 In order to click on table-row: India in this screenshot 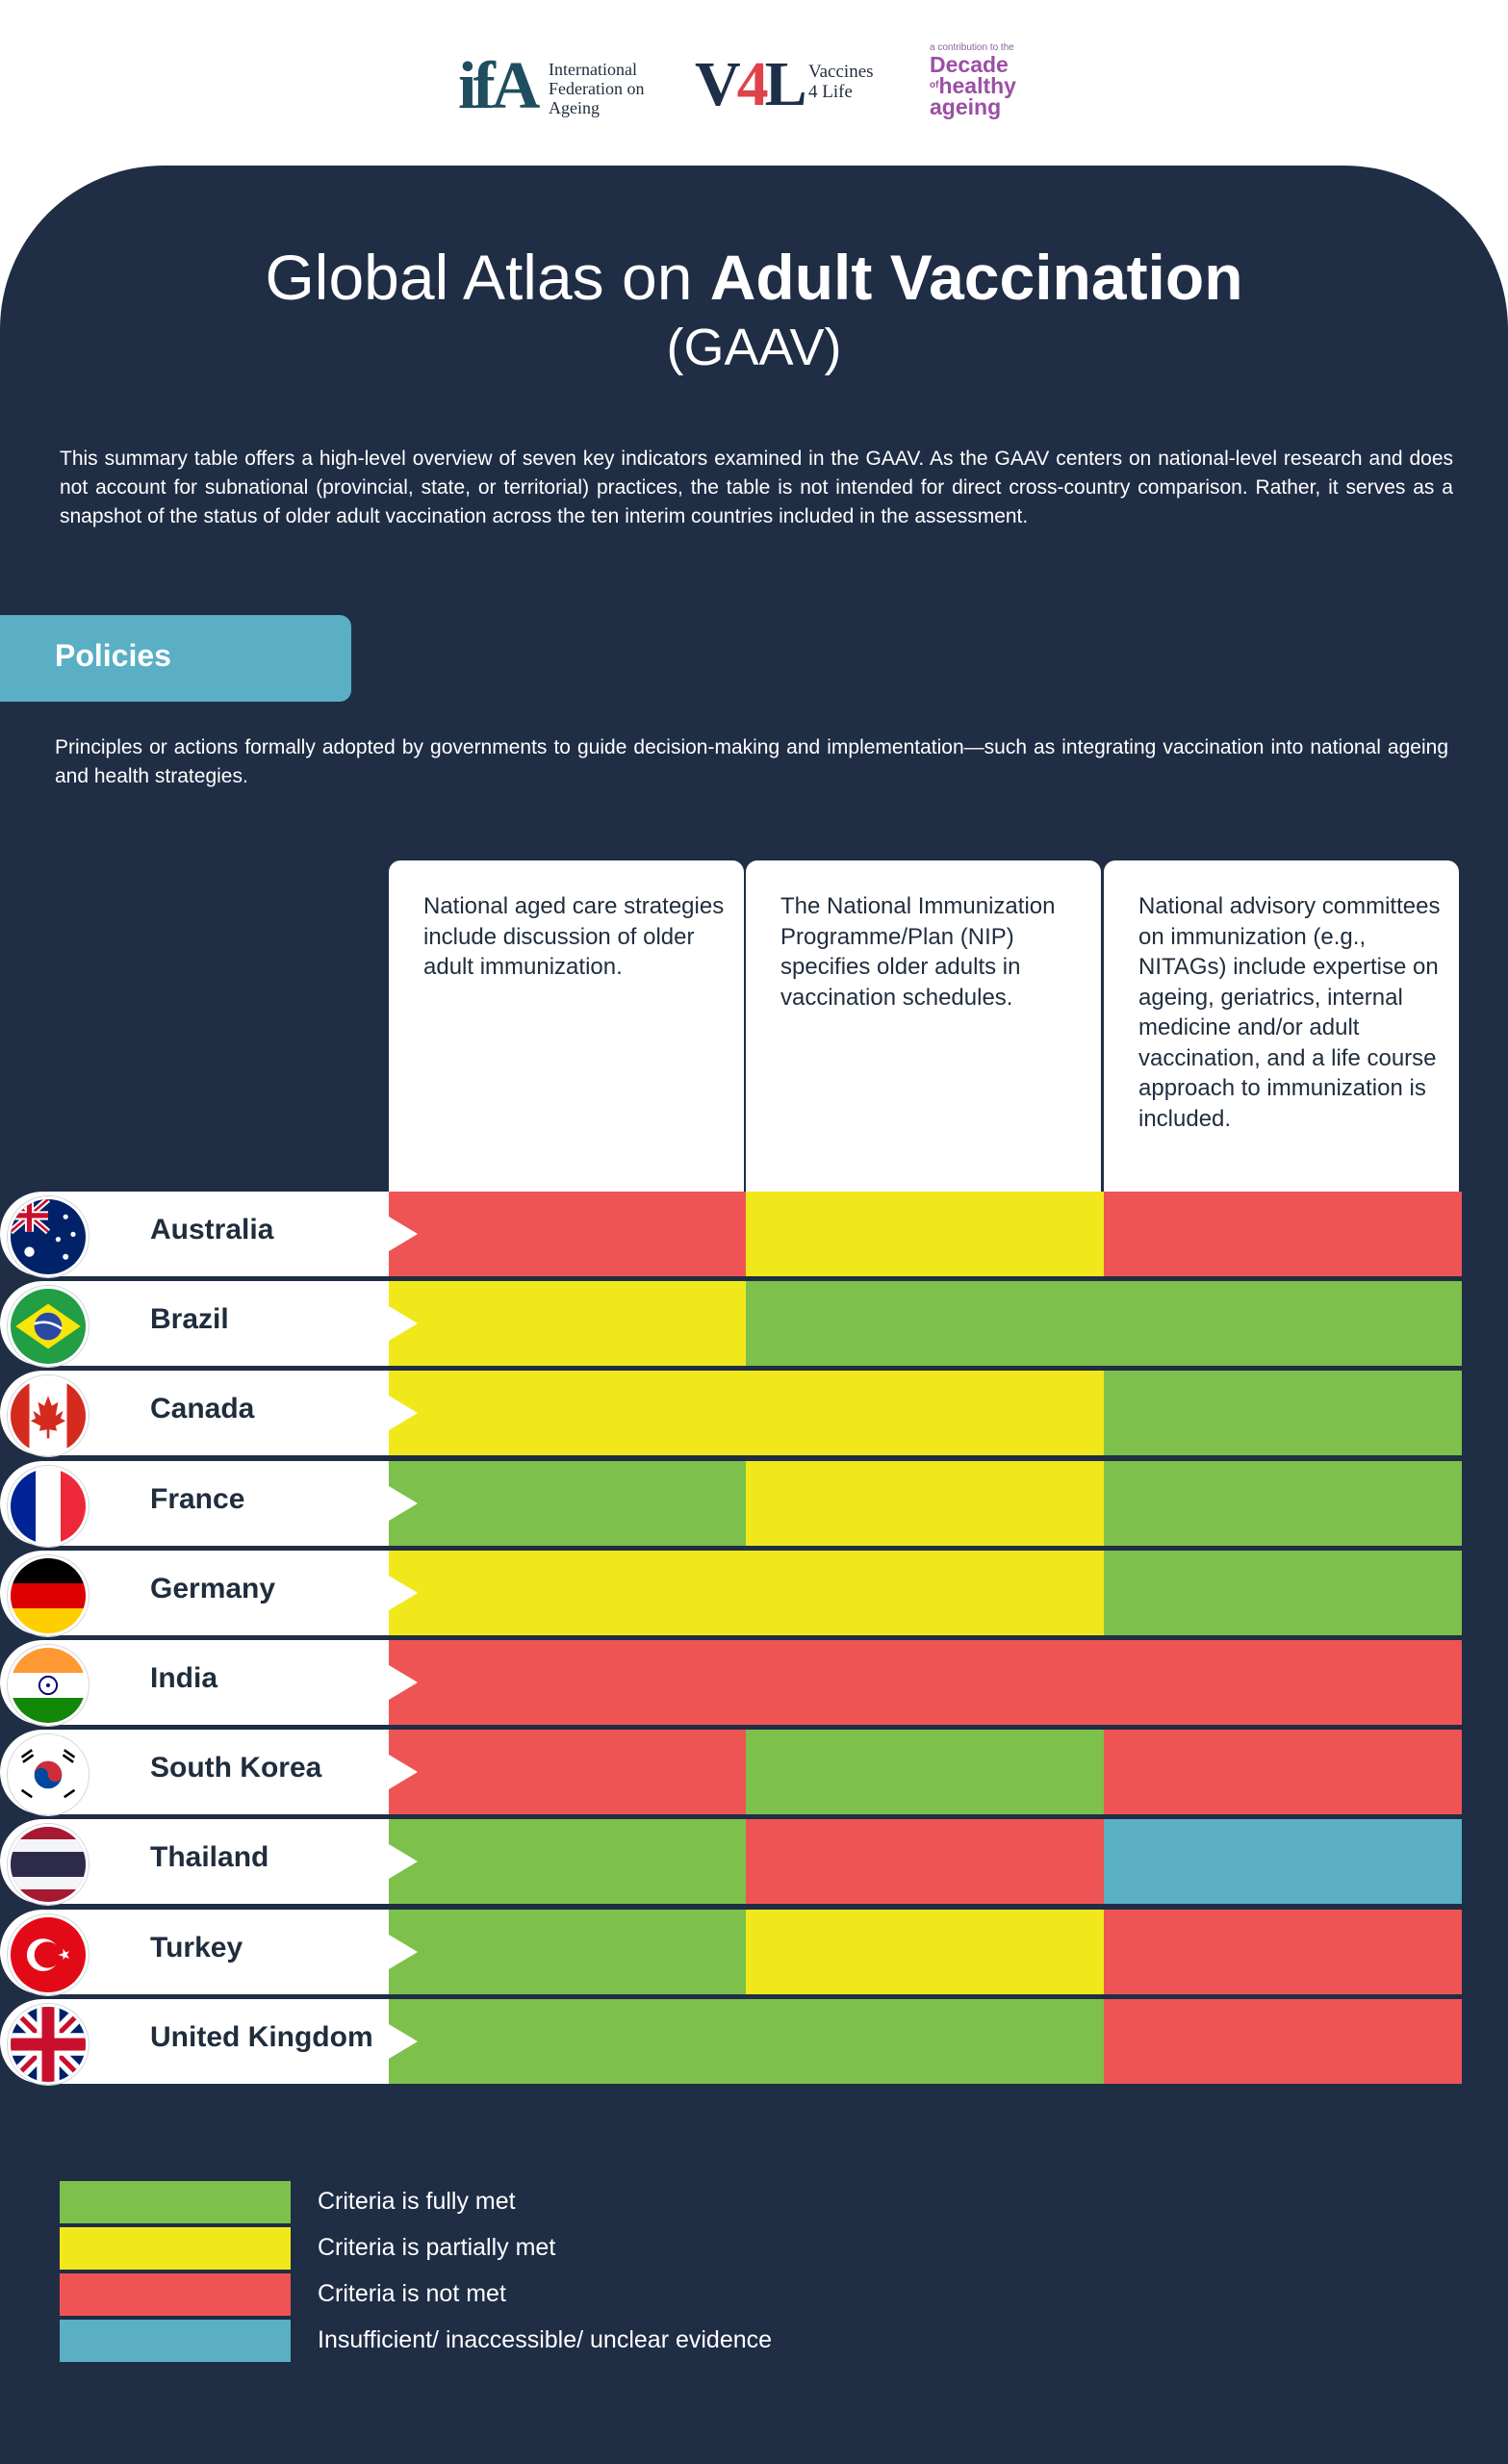, I will do `click(754, 1683)`.